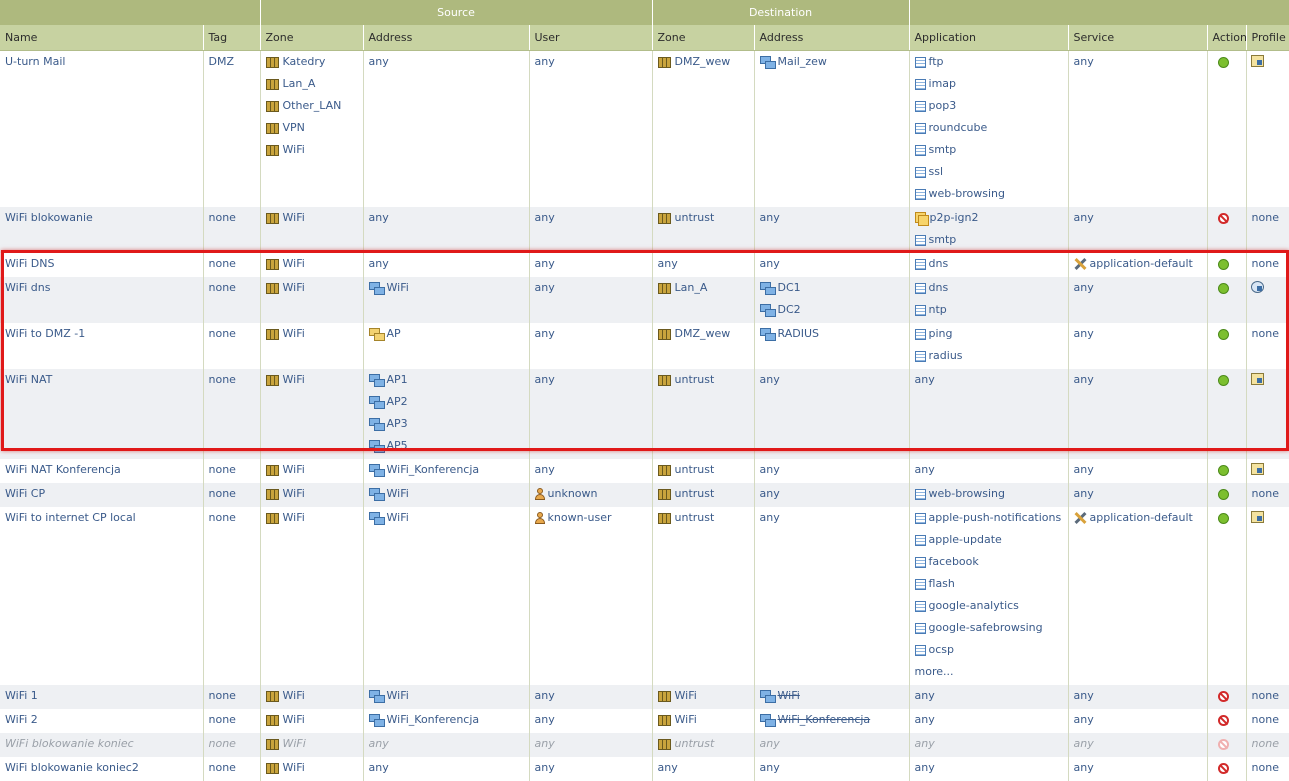 The width and height of the screenshot is (1289, 781). What do you see at coordinates (101, 38) in the screenshot?
I see `column-header-name: Name` at bounding box center [101, 38].